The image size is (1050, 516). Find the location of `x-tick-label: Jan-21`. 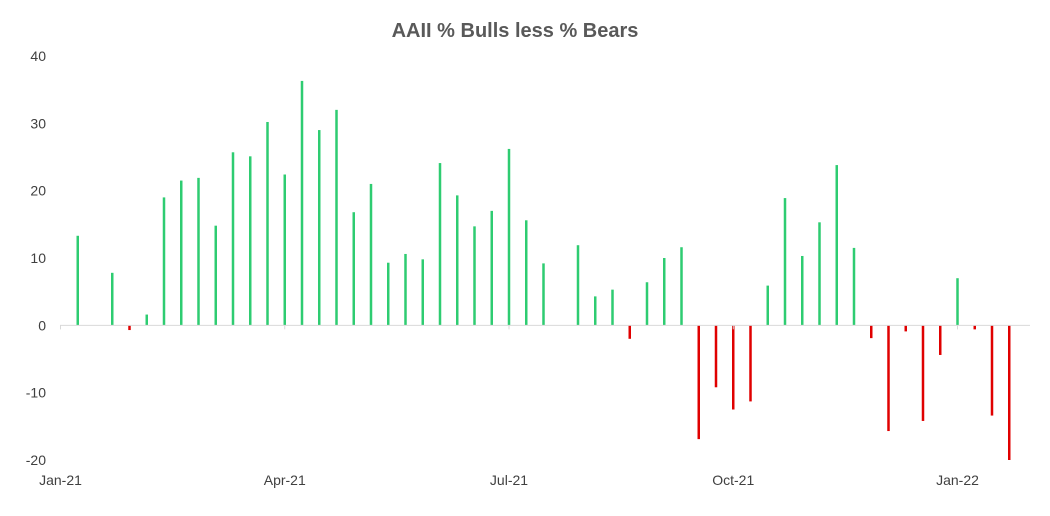

x-tick-label: Jan-21 is located at coordinates (60, 480).